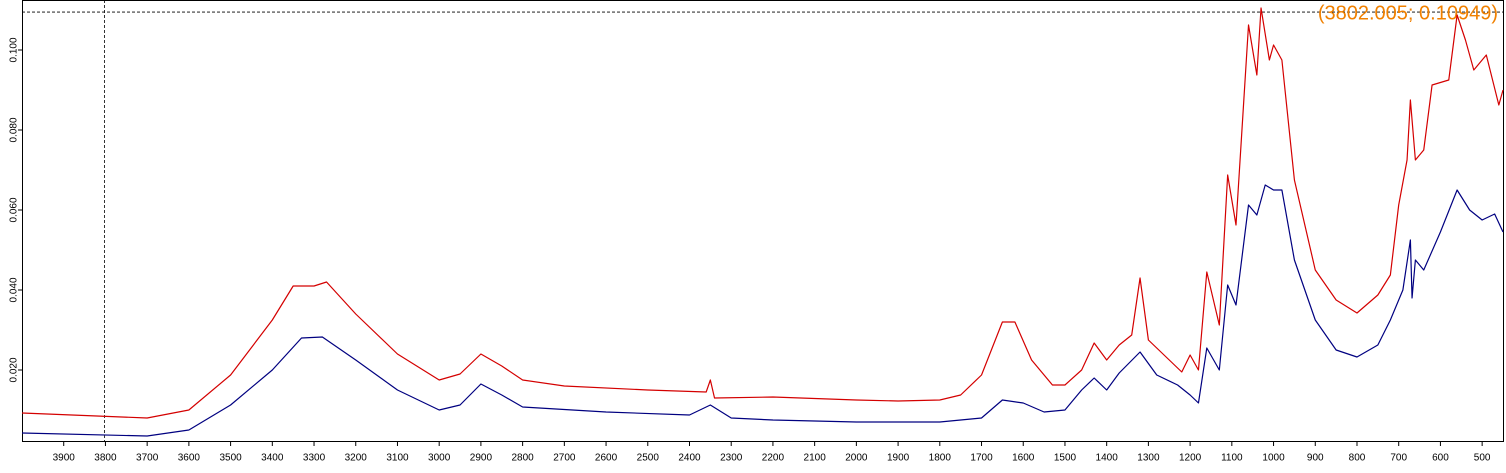  I want to click on x-tick-label: 2700, so click(564, 458).